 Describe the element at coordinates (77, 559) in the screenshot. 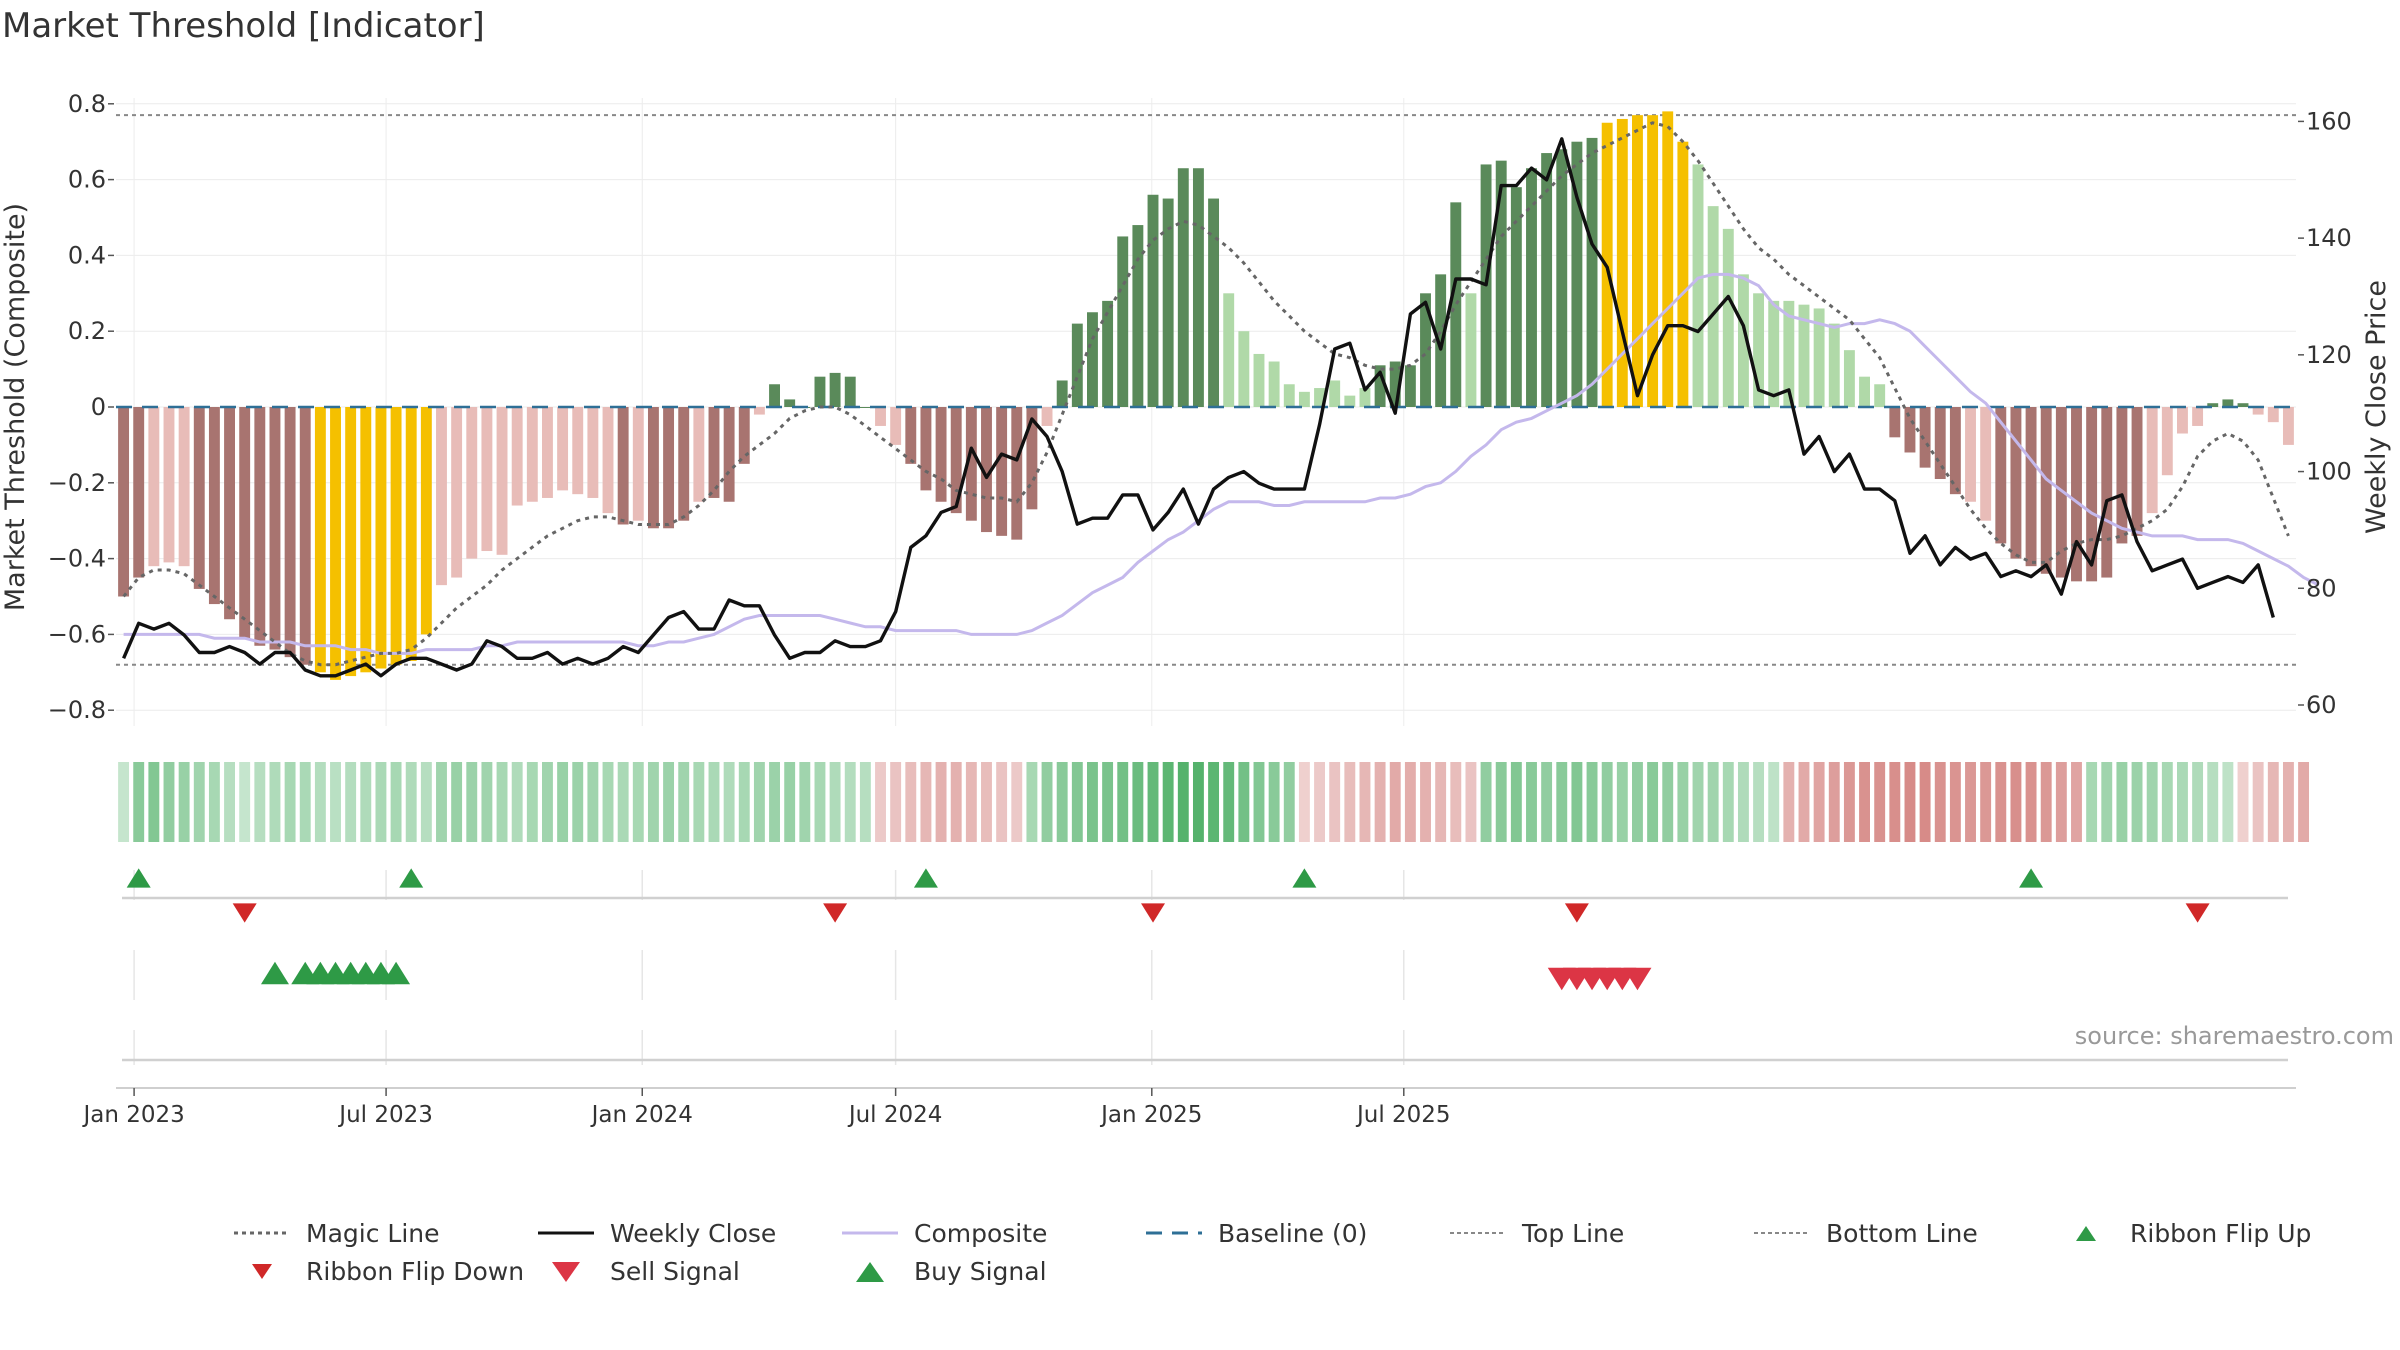

I see `y-tick-label: −0.4` at that location.